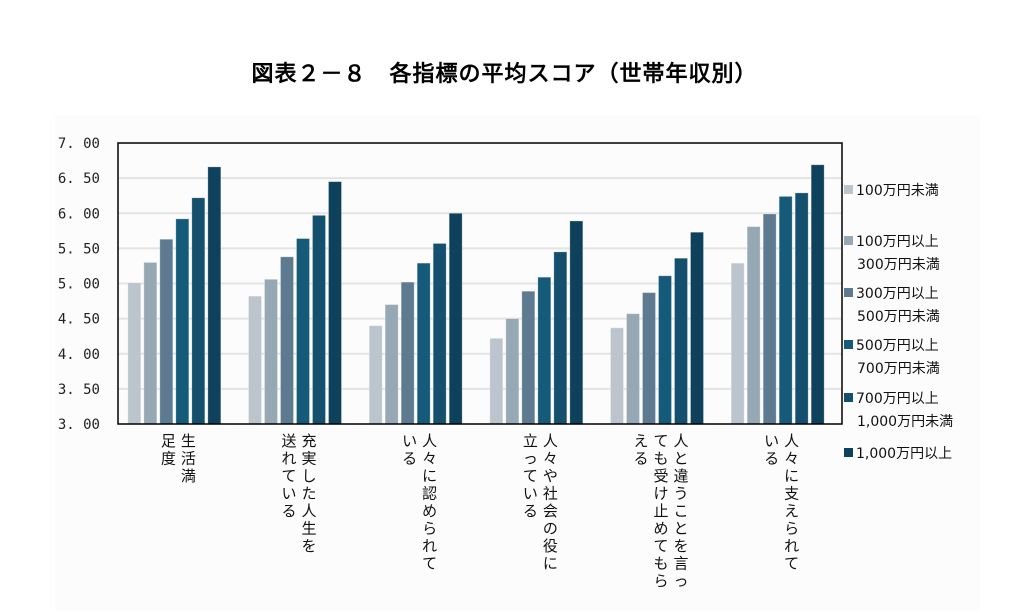 This screenshot has height=616, width=1009. Describe the element at coordinates (897, 294) in the screenshot. I see `legend-label: 300万円以上` at that location.